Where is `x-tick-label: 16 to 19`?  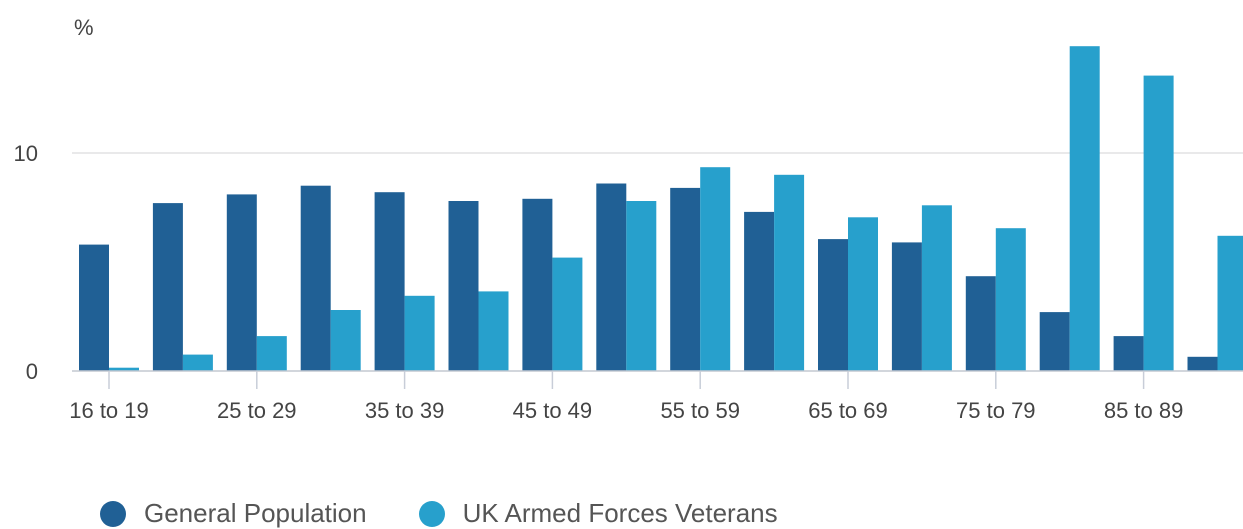
x-tick-label: 16 to 19 is located at coordinates (109, 410).